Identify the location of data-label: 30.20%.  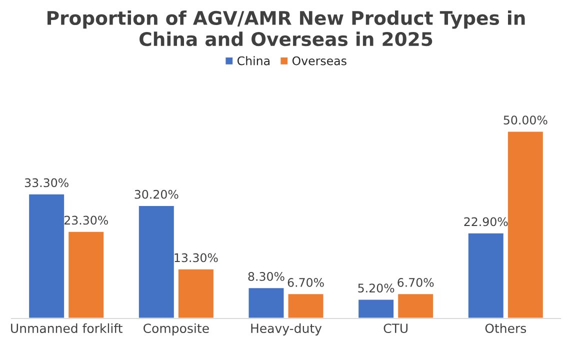
(156, 194).